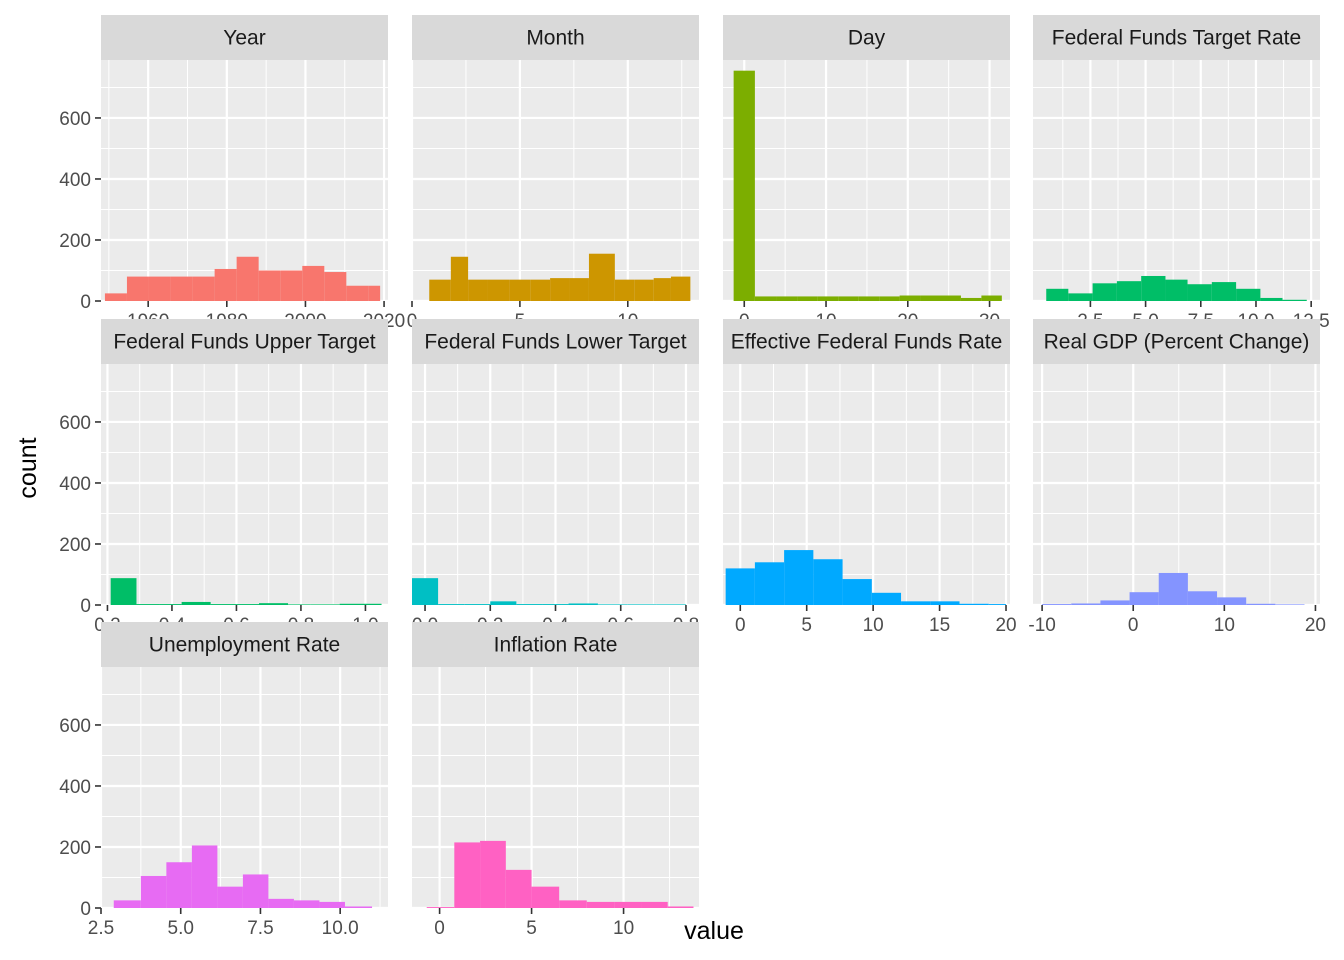  What do you see at coordinates (340, 928) in the screenshot?
I see `x-tick-label: 10.0` at bounding box center [340, 928].